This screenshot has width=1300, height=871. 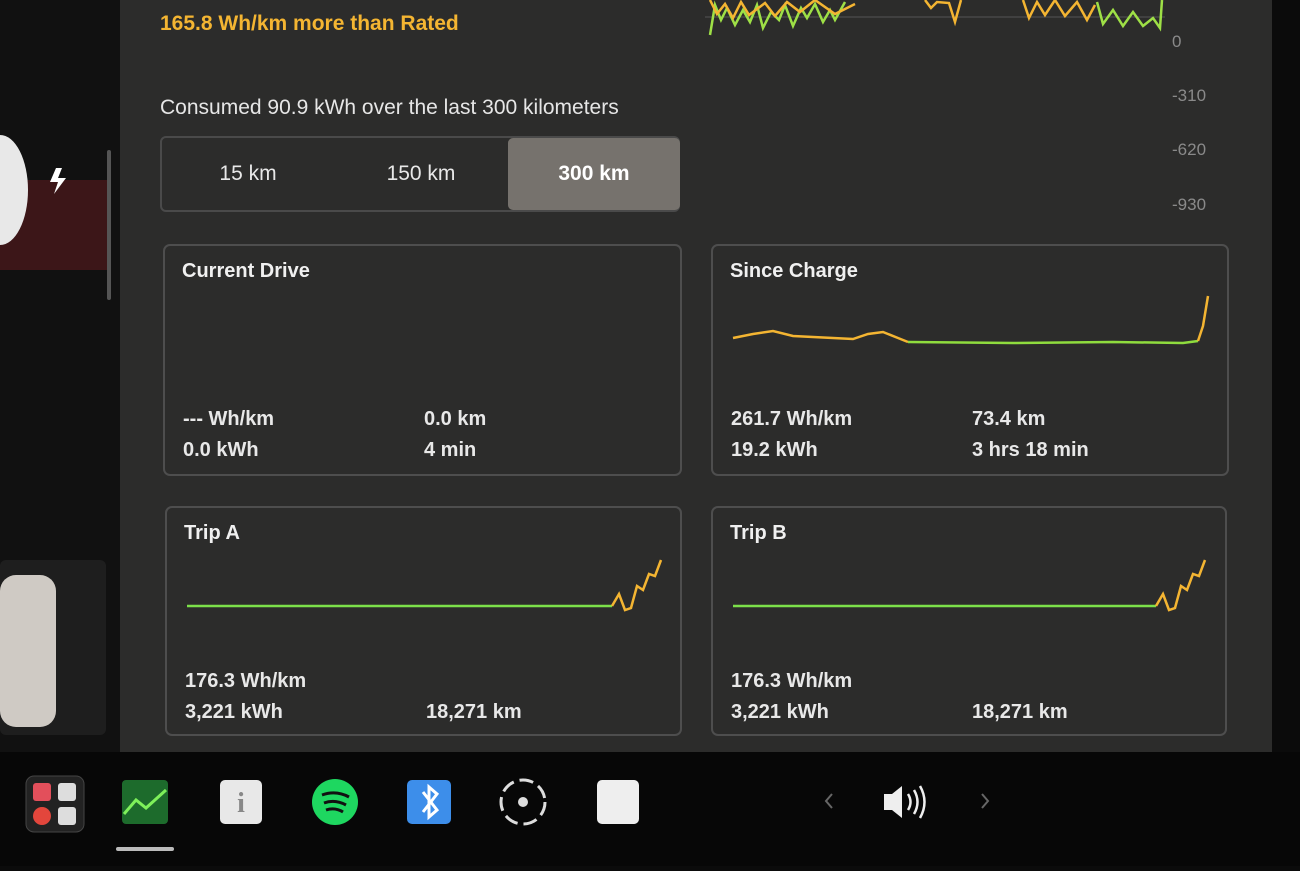 I want to click on range-tab: 150 km, so click(x=421, y=173).